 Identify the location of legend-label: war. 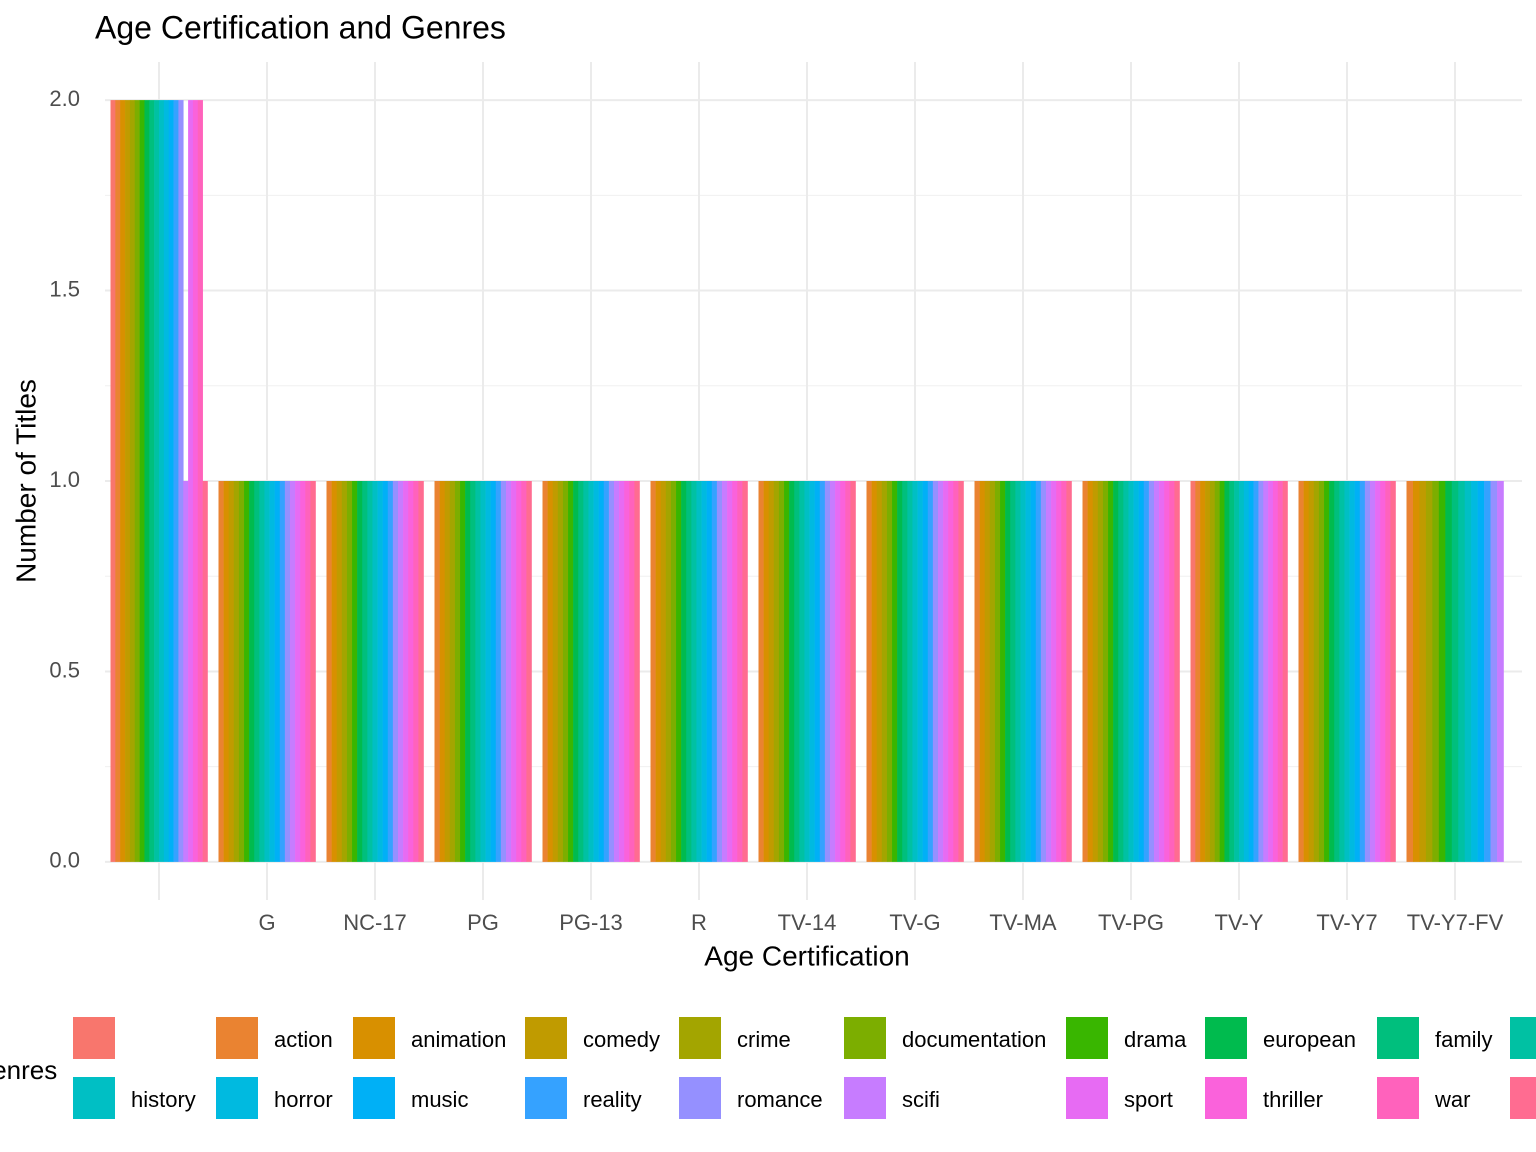
(1452, 1099).